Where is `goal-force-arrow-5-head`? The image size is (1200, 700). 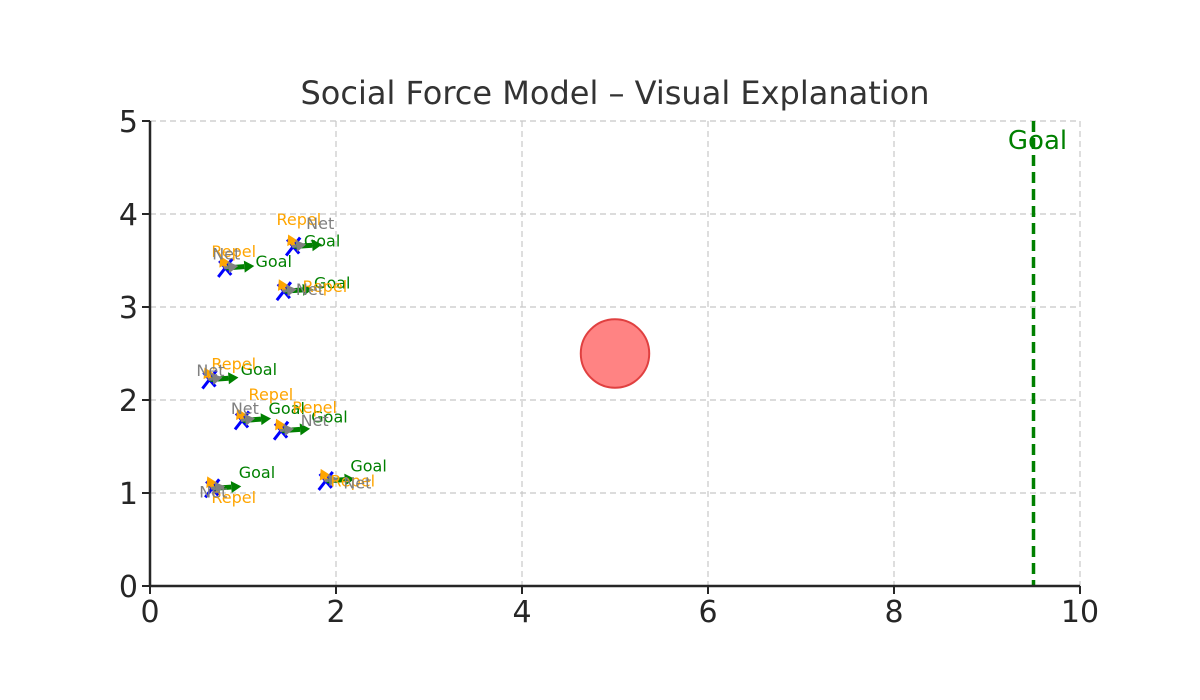 goal-force-arrow-5-head is located at coordinates (305, 429).